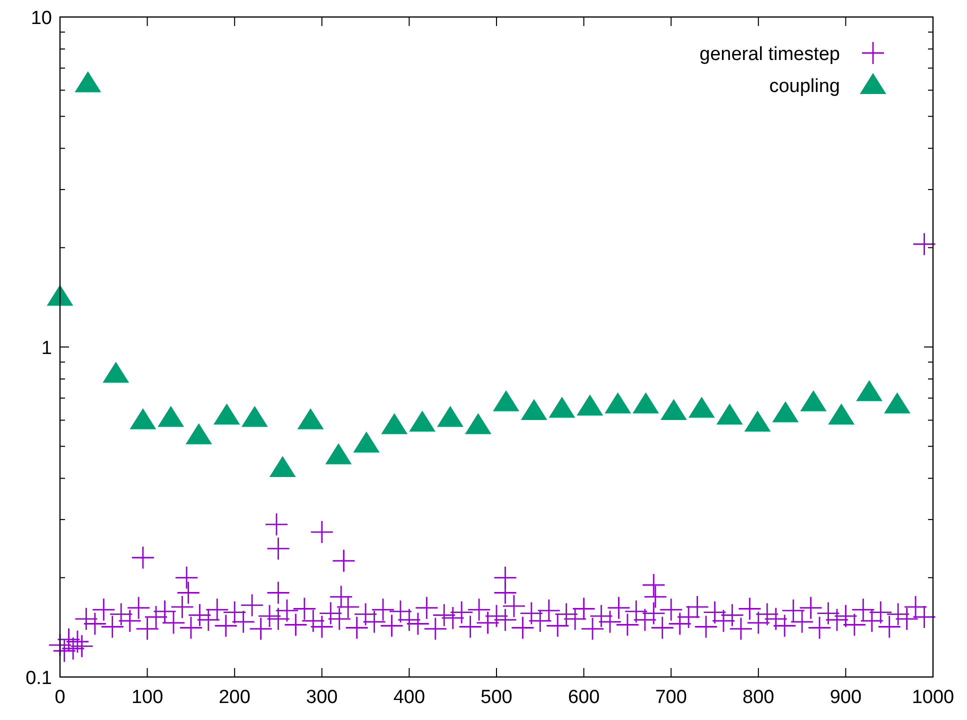 Image resolution: width=967 pixels, height=720 pixels. What do you see at coordinates (46, 348) in the screenshot?
I see `y-tick-label: 1` at bounding box center [46, 348].